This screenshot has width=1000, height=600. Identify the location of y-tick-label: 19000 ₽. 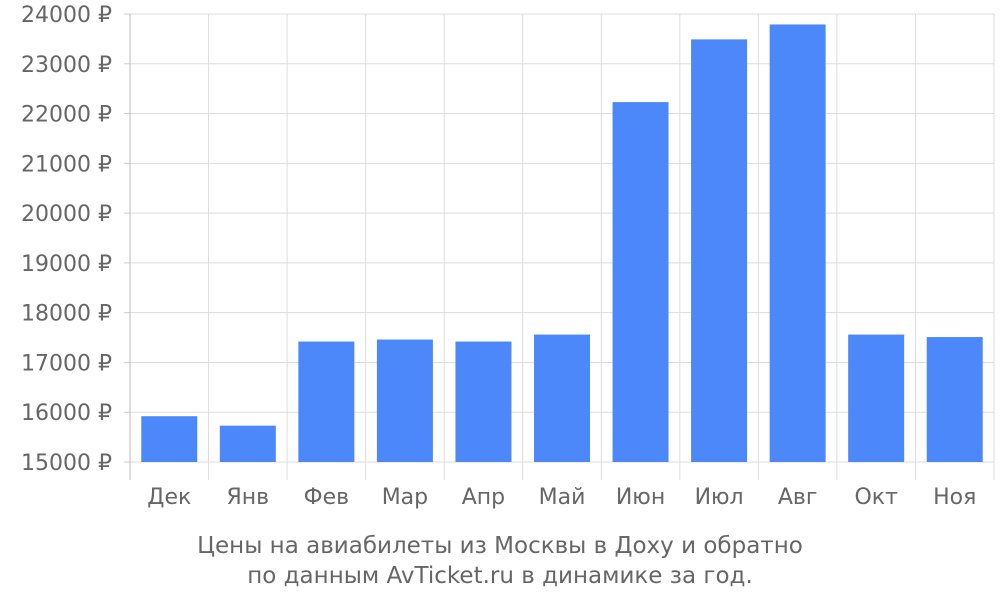
(66, 264).